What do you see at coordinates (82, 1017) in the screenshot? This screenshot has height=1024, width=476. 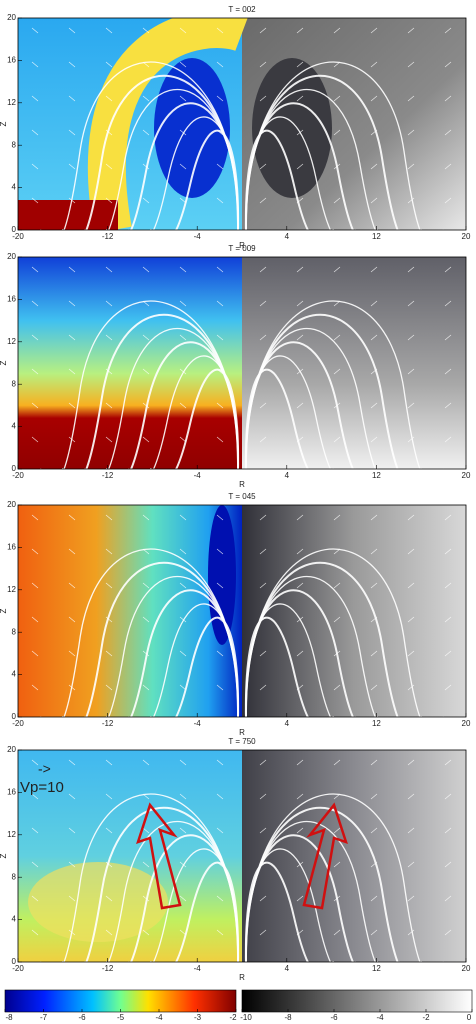 I see `colorbar-tick-label: -6` at bounding box center [82, 1017].